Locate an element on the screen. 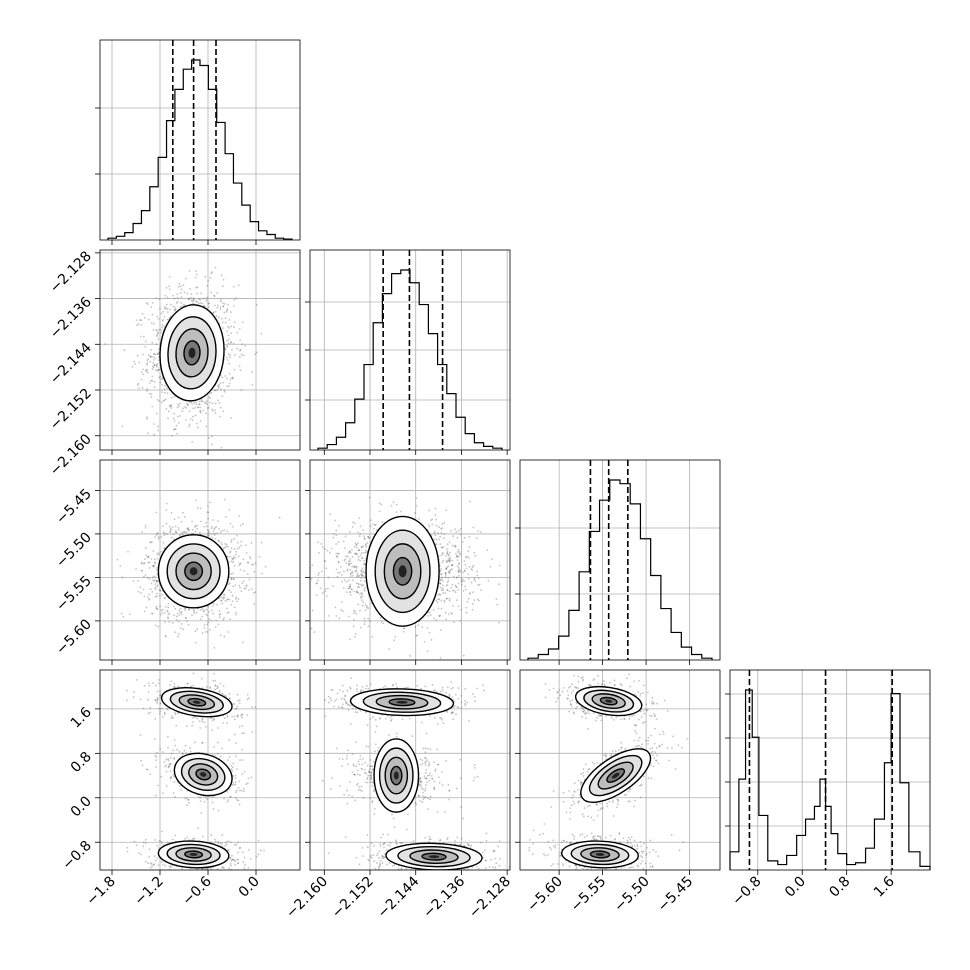 This screenshot has width=970, height=970. pair-body is located at coordinates (405, 577).